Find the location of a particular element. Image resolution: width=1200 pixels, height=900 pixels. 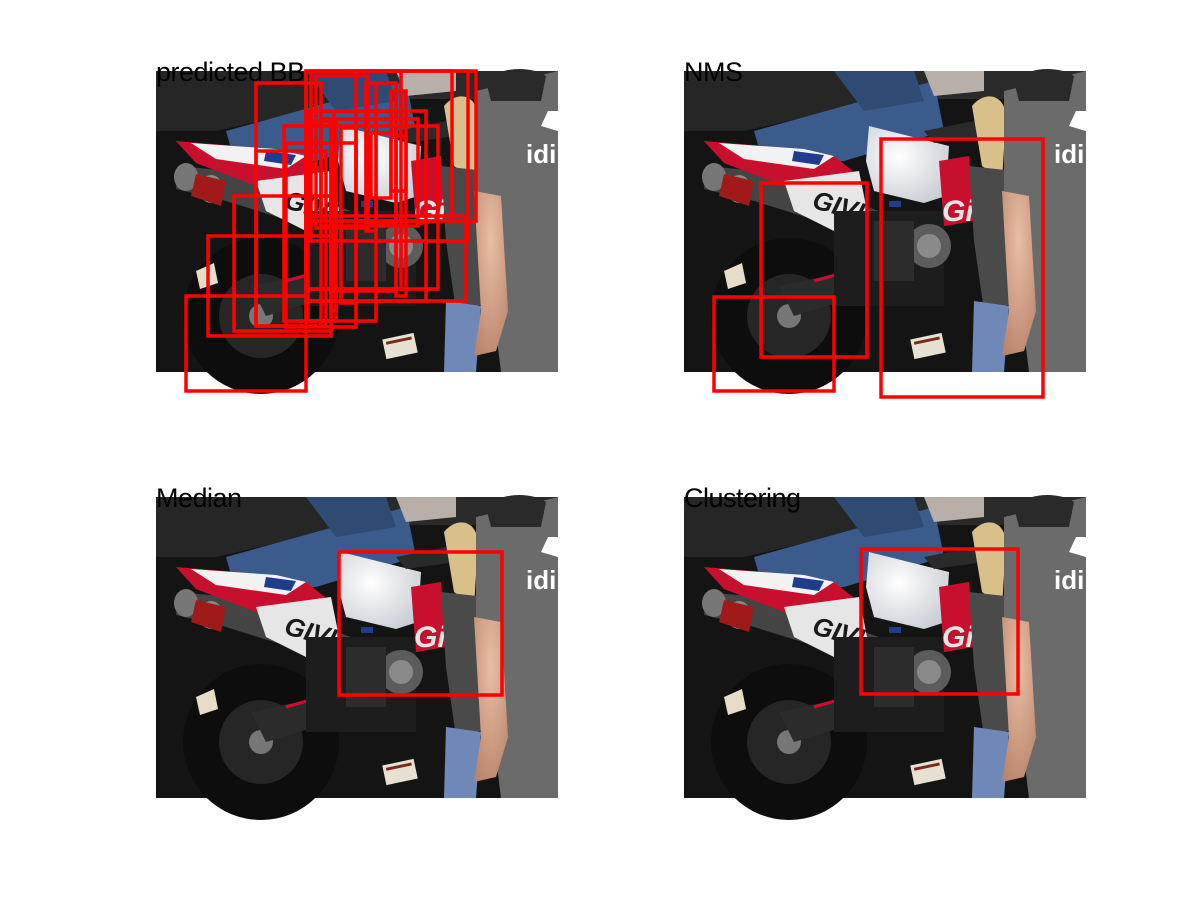

subplot-nms: NMS is located at coordinates (885, 228).